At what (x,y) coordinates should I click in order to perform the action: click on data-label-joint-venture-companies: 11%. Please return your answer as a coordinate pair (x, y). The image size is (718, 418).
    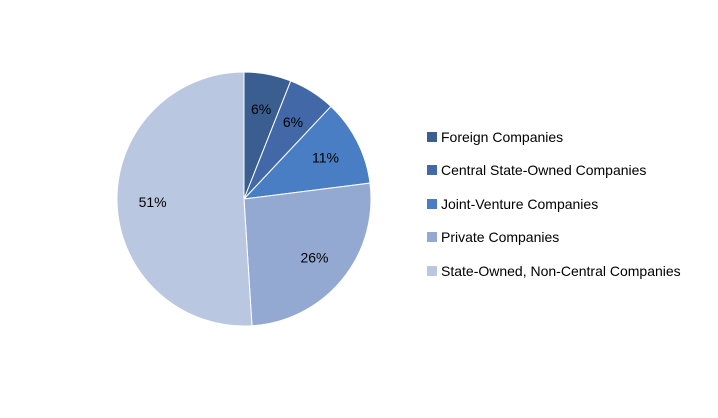
    Looking at the image, I should click on (325, 157).